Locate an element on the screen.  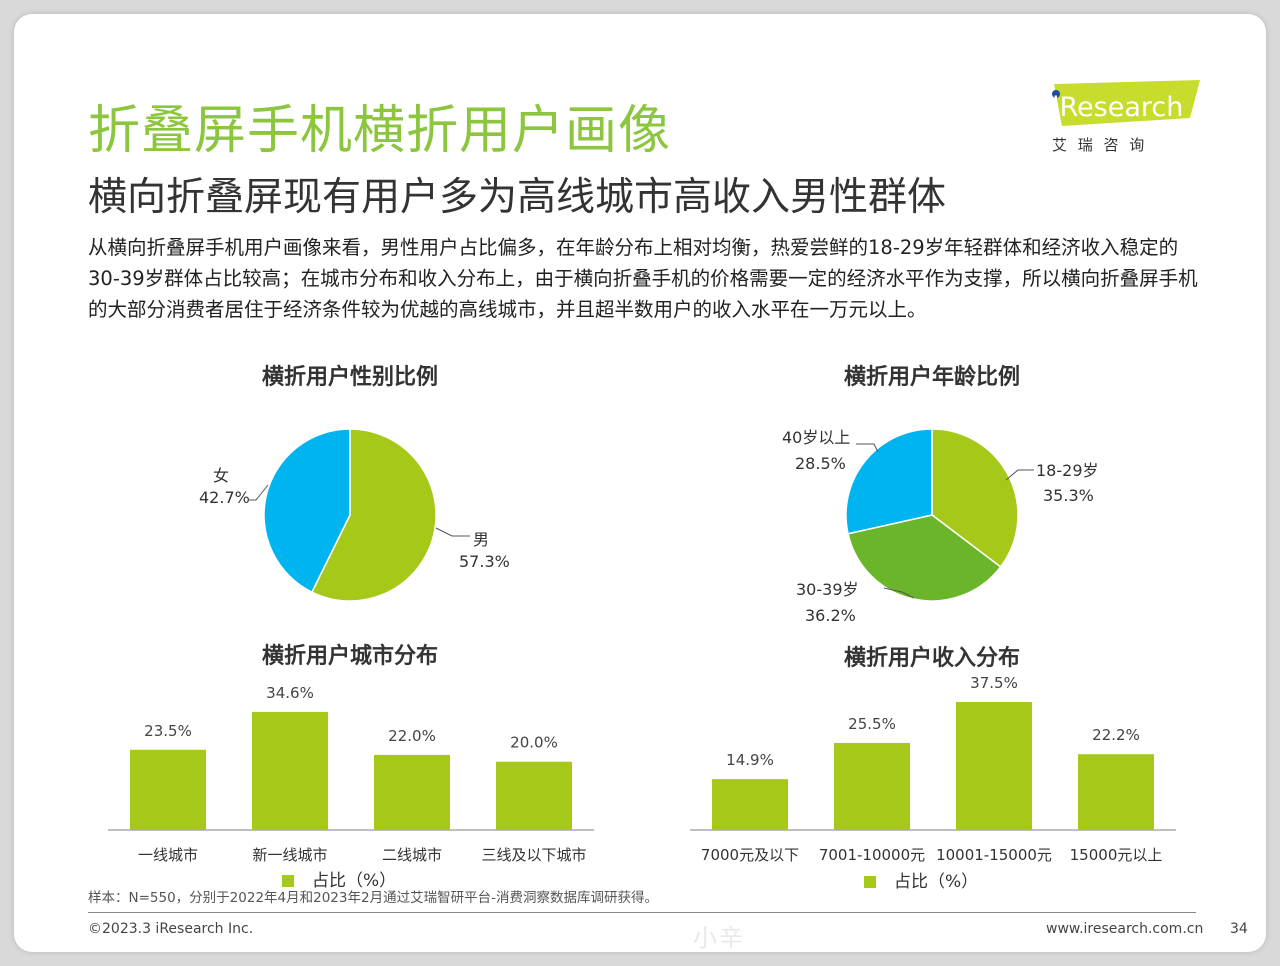
income-value-label-2: 37.5% is located at coordinates (994, 683).